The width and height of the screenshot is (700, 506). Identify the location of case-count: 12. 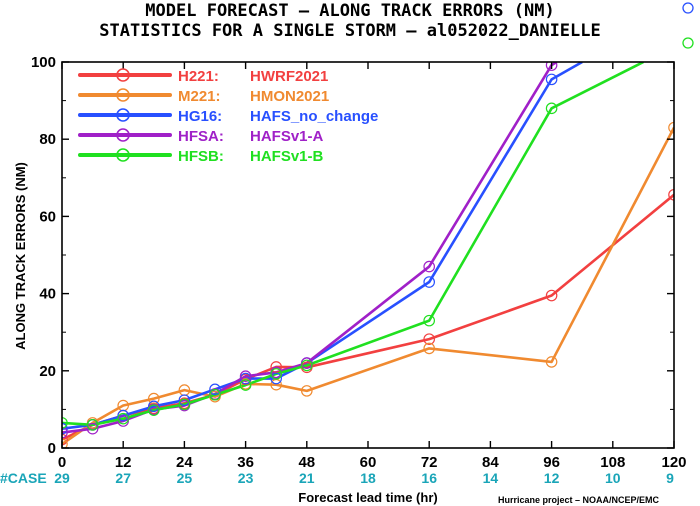
(552, 478).